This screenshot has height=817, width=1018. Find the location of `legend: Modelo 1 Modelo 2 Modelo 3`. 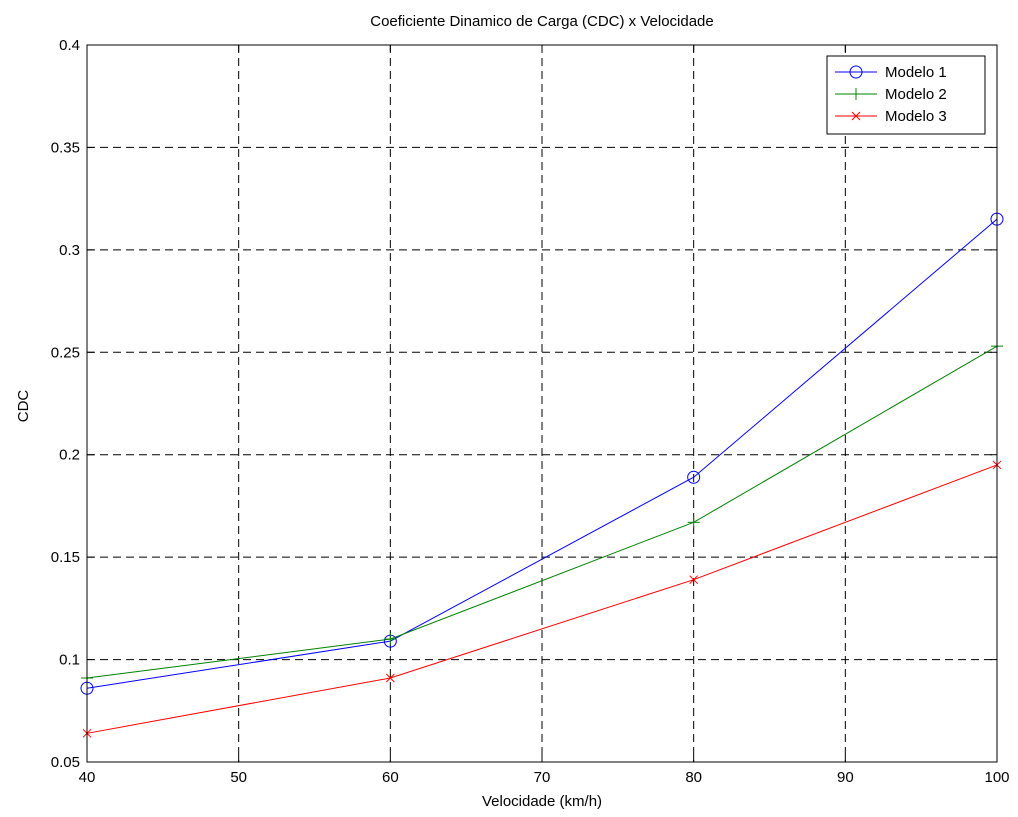

legend: Modelo 1 Modelo 2 Modelo 3 is located at coordinates (906, 95).